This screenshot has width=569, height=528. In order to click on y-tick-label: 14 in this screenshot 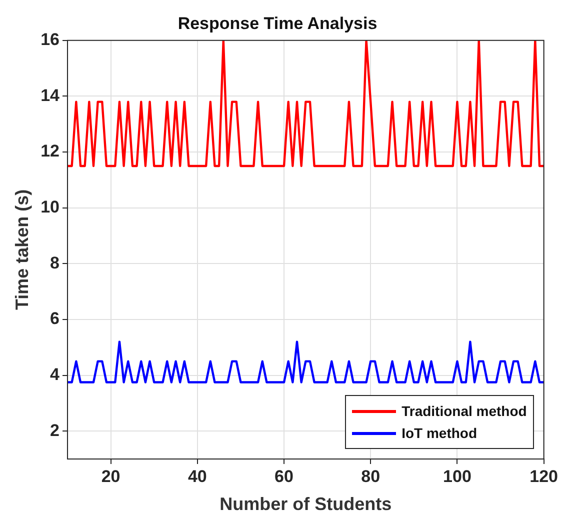, I will do `click(50, 95)`.